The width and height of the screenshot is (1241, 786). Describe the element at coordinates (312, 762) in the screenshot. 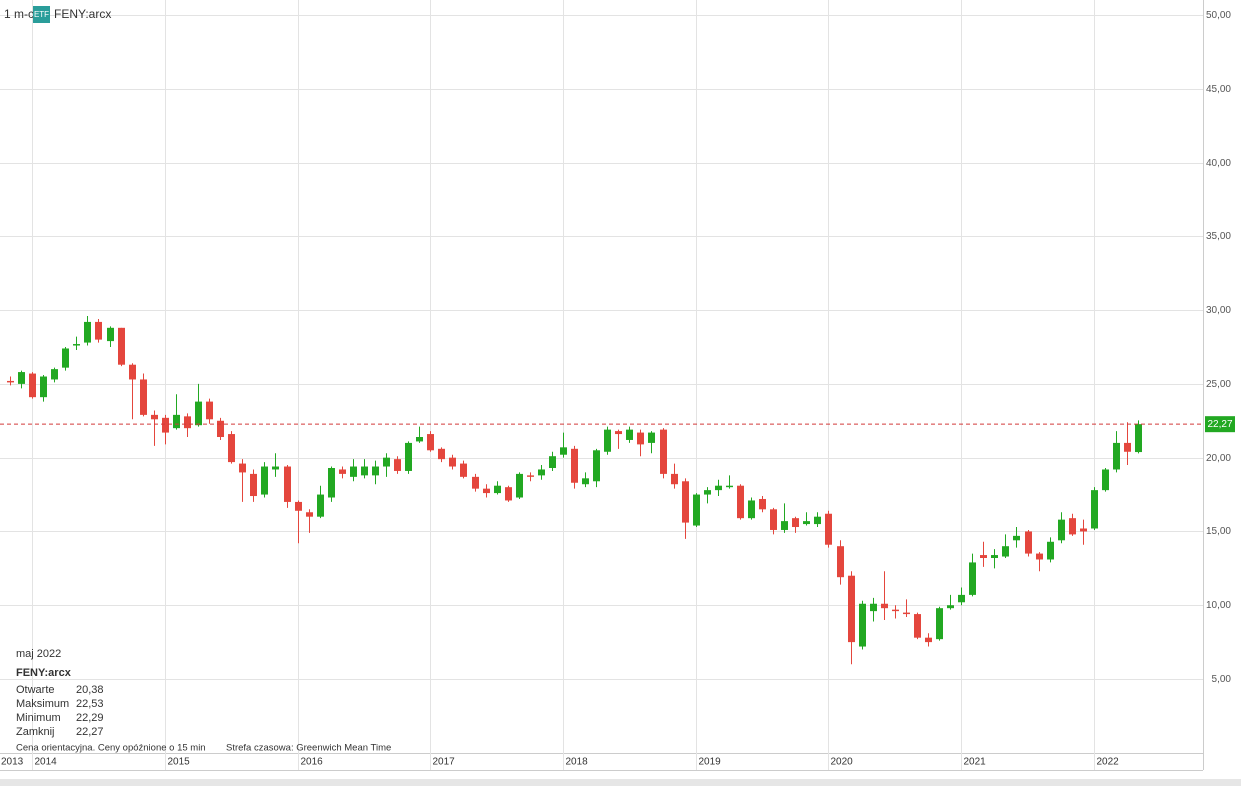

I see `x-tick-label: 2016` at that location.